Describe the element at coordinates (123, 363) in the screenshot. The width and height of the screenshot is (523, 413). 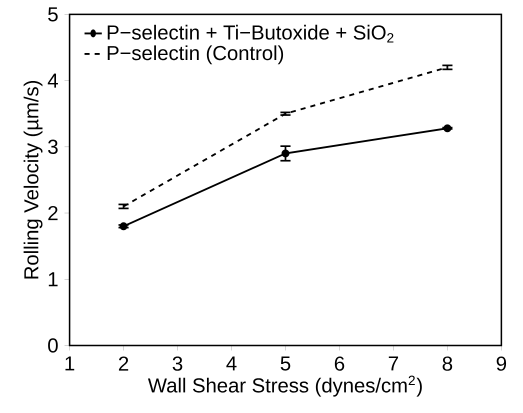
I see `x-tick-label: 2` at that location.